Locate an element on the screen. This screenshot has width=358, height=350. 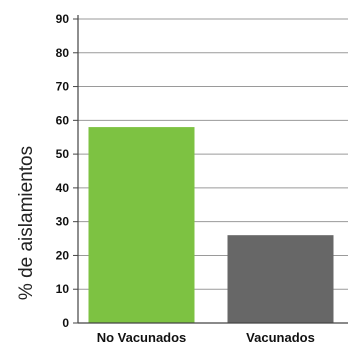
y-axis-title: % de aislamientos is located at coordinates (26, 223).